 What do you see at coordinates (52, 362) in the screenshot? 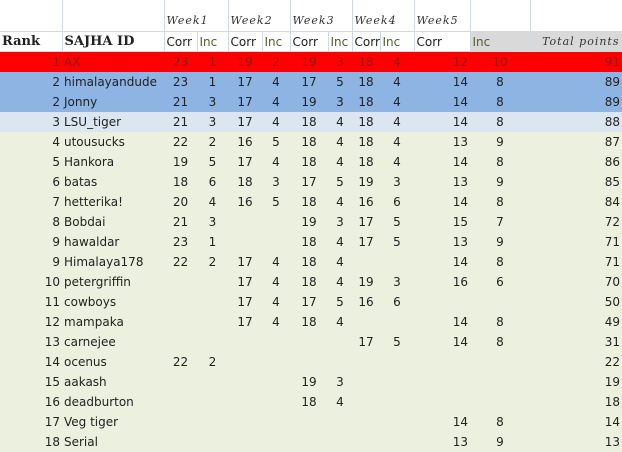
I see `rank-cell: 14` at bounding box center [52, 362].